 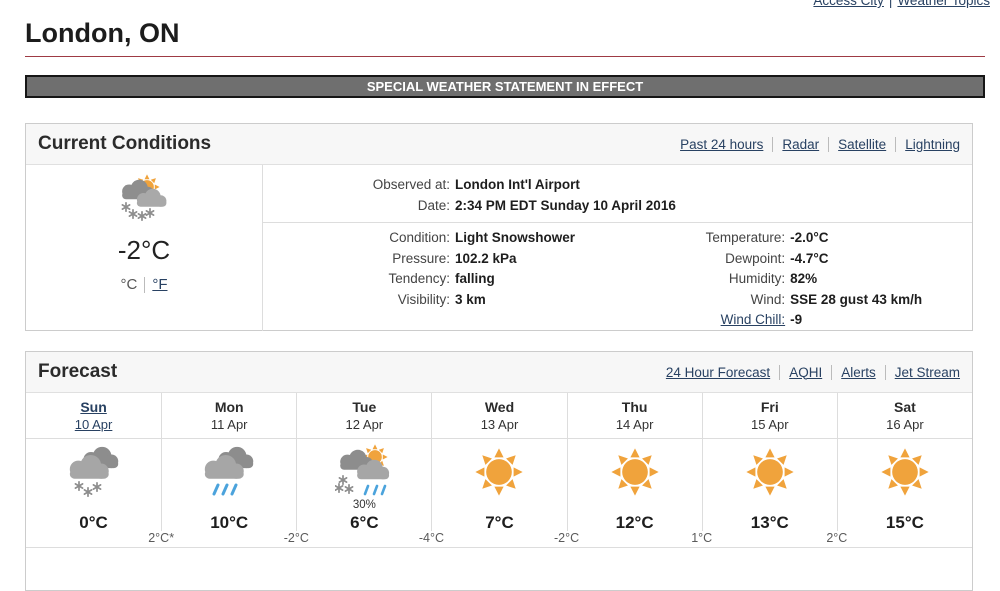 What do you see at coordinates (363, 415) in the screenshot?
I see `day-header-tue: Tue 12 Apr` at bounding box center [363, 415].